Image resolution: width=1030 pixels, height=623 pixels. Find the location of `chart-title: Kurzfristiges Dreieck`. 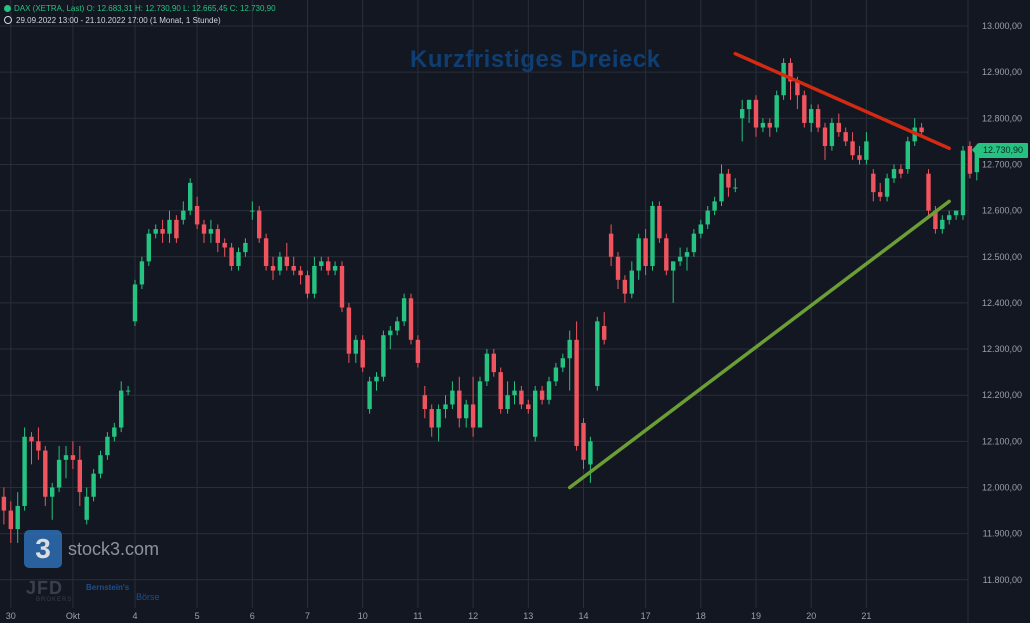

chart-title: Kurzfristiges Dreieck is located at coordinates (535, 59).